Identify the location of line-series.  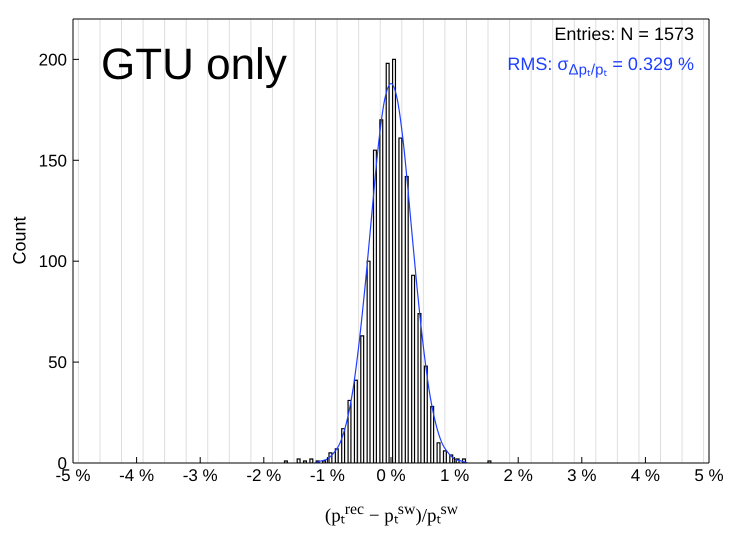
(391, 272).